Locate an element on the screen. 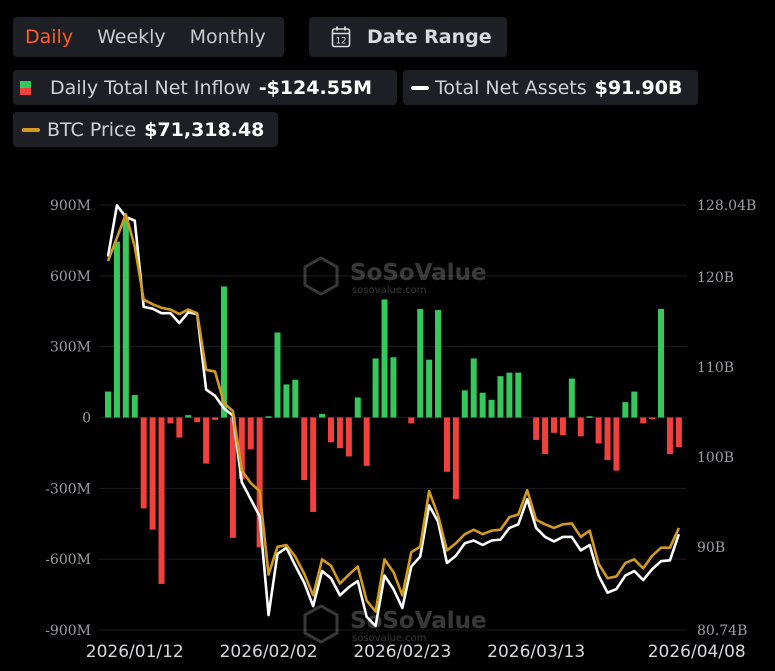 The height and width of the screenshot is (671, 775). left-axis-tick: -900M is located at coordinates (68, 631).